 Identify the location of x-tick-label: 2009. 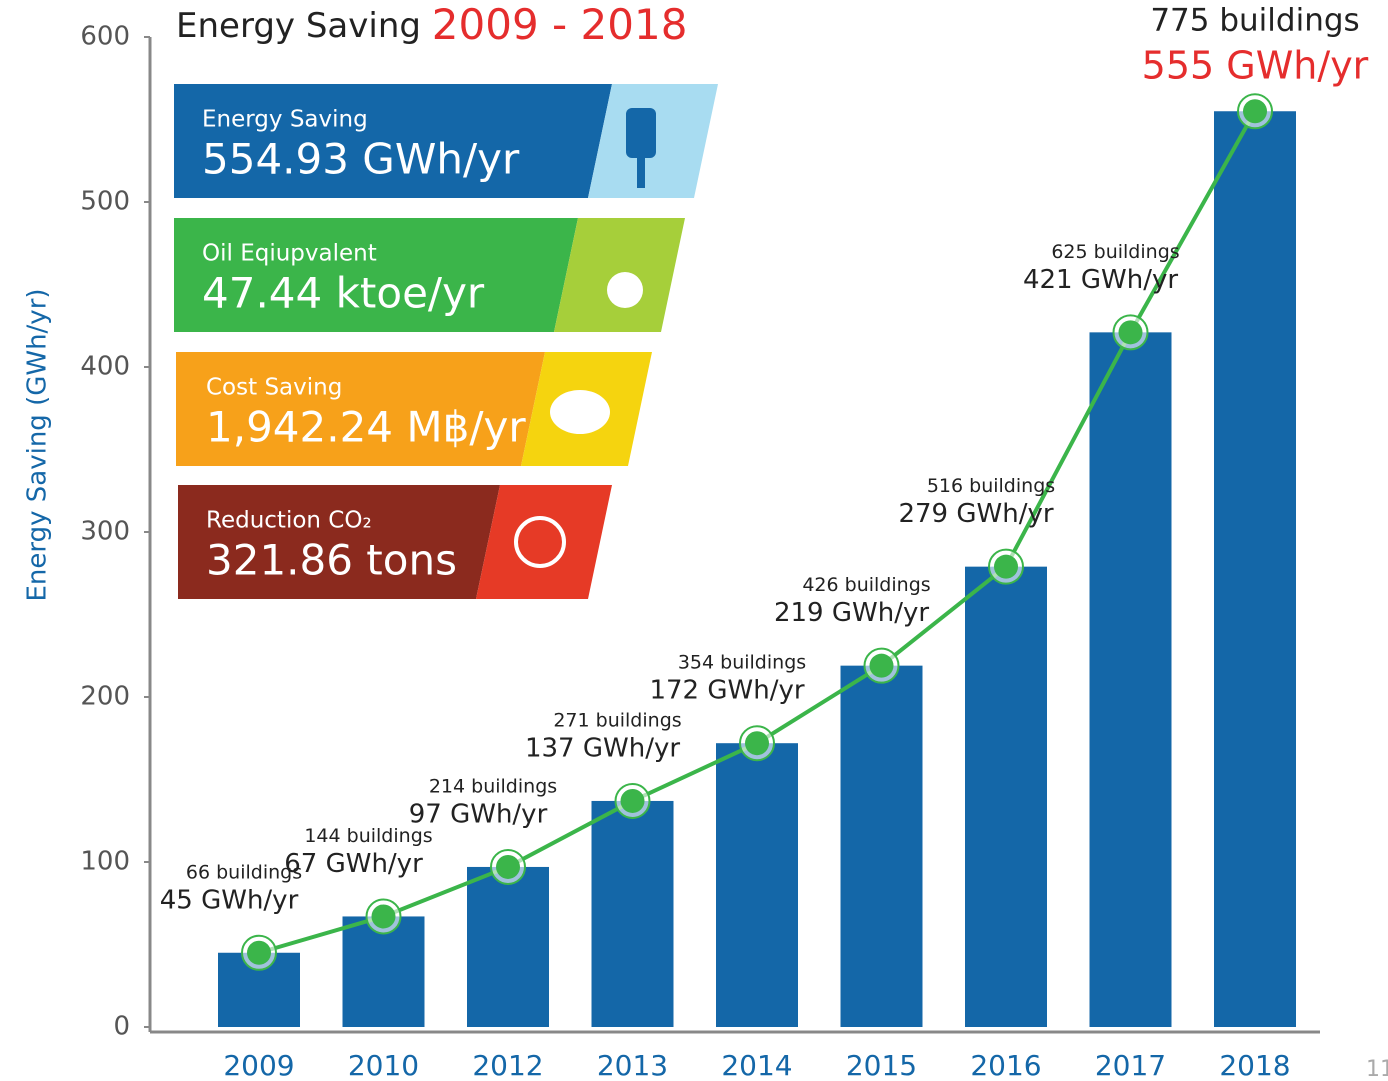
(258, 1065).